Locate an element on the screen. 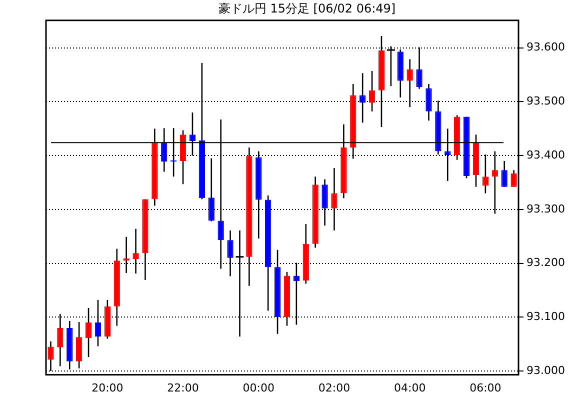  x-tick-label: 04:00 is located at coordinates (410, 387).